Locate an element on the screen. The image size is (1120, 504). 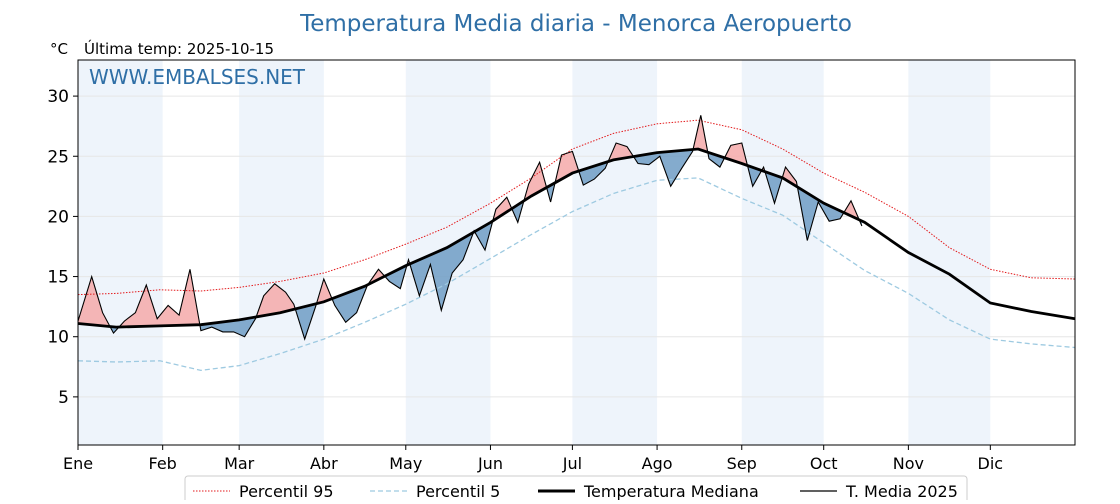
watermark: WWW.EMBALSES.NET is located at coordinates (197, 77).